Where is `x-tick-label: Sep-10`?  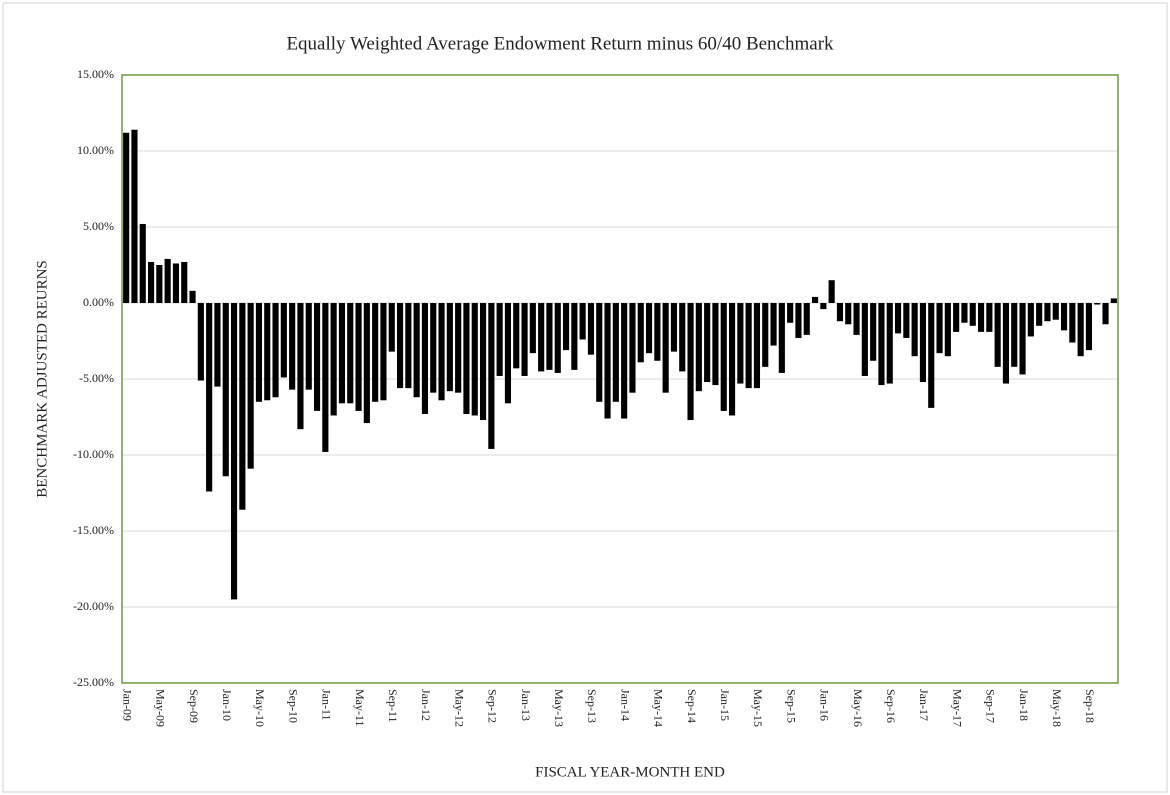 x-tick-label: Sep-10 is located at coordinates (293, 706).